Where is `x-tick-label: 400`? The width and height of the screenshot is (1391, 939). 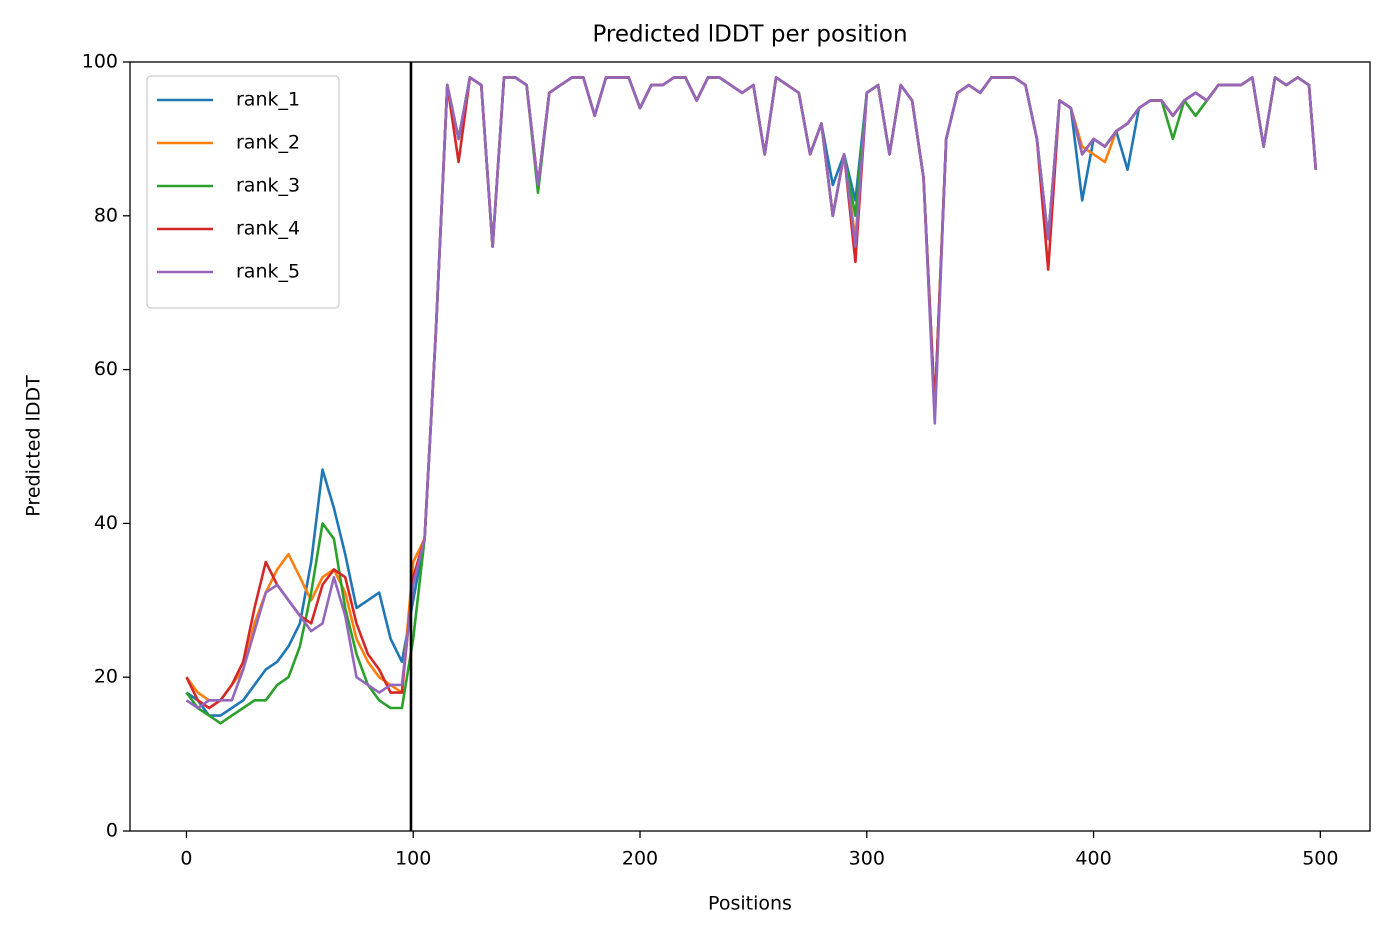
x-tick-label: 400 is located at coordinates (1093, 859).